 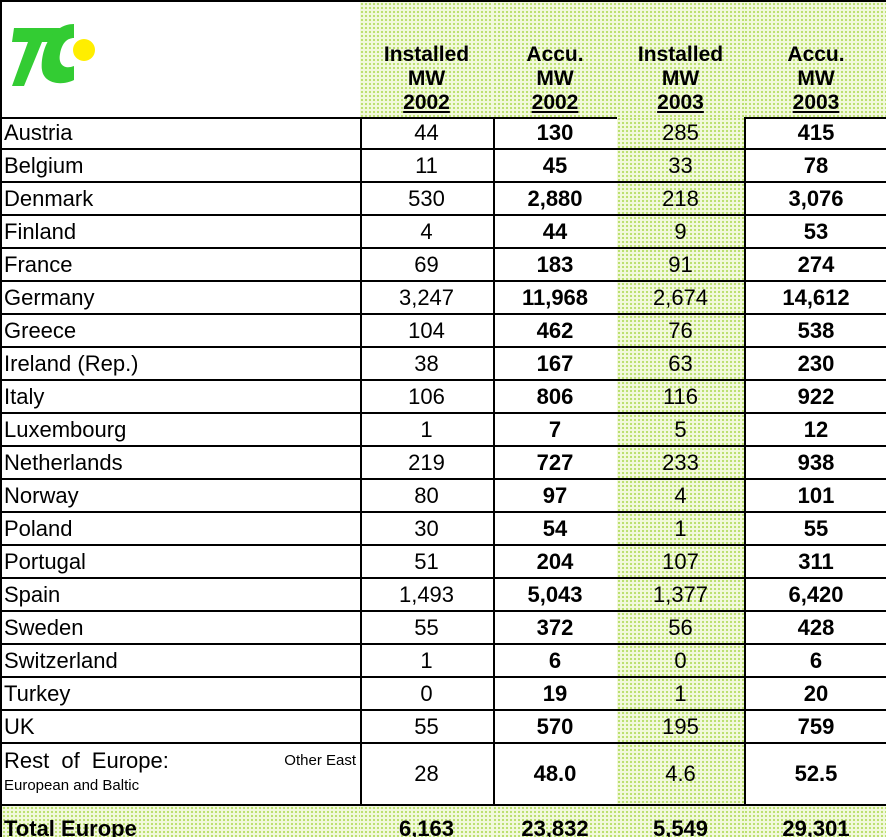 What do you see at coordinates (181, 166) in the screenshot?
I see `country: Belgium` at bounding box center [181, 166].